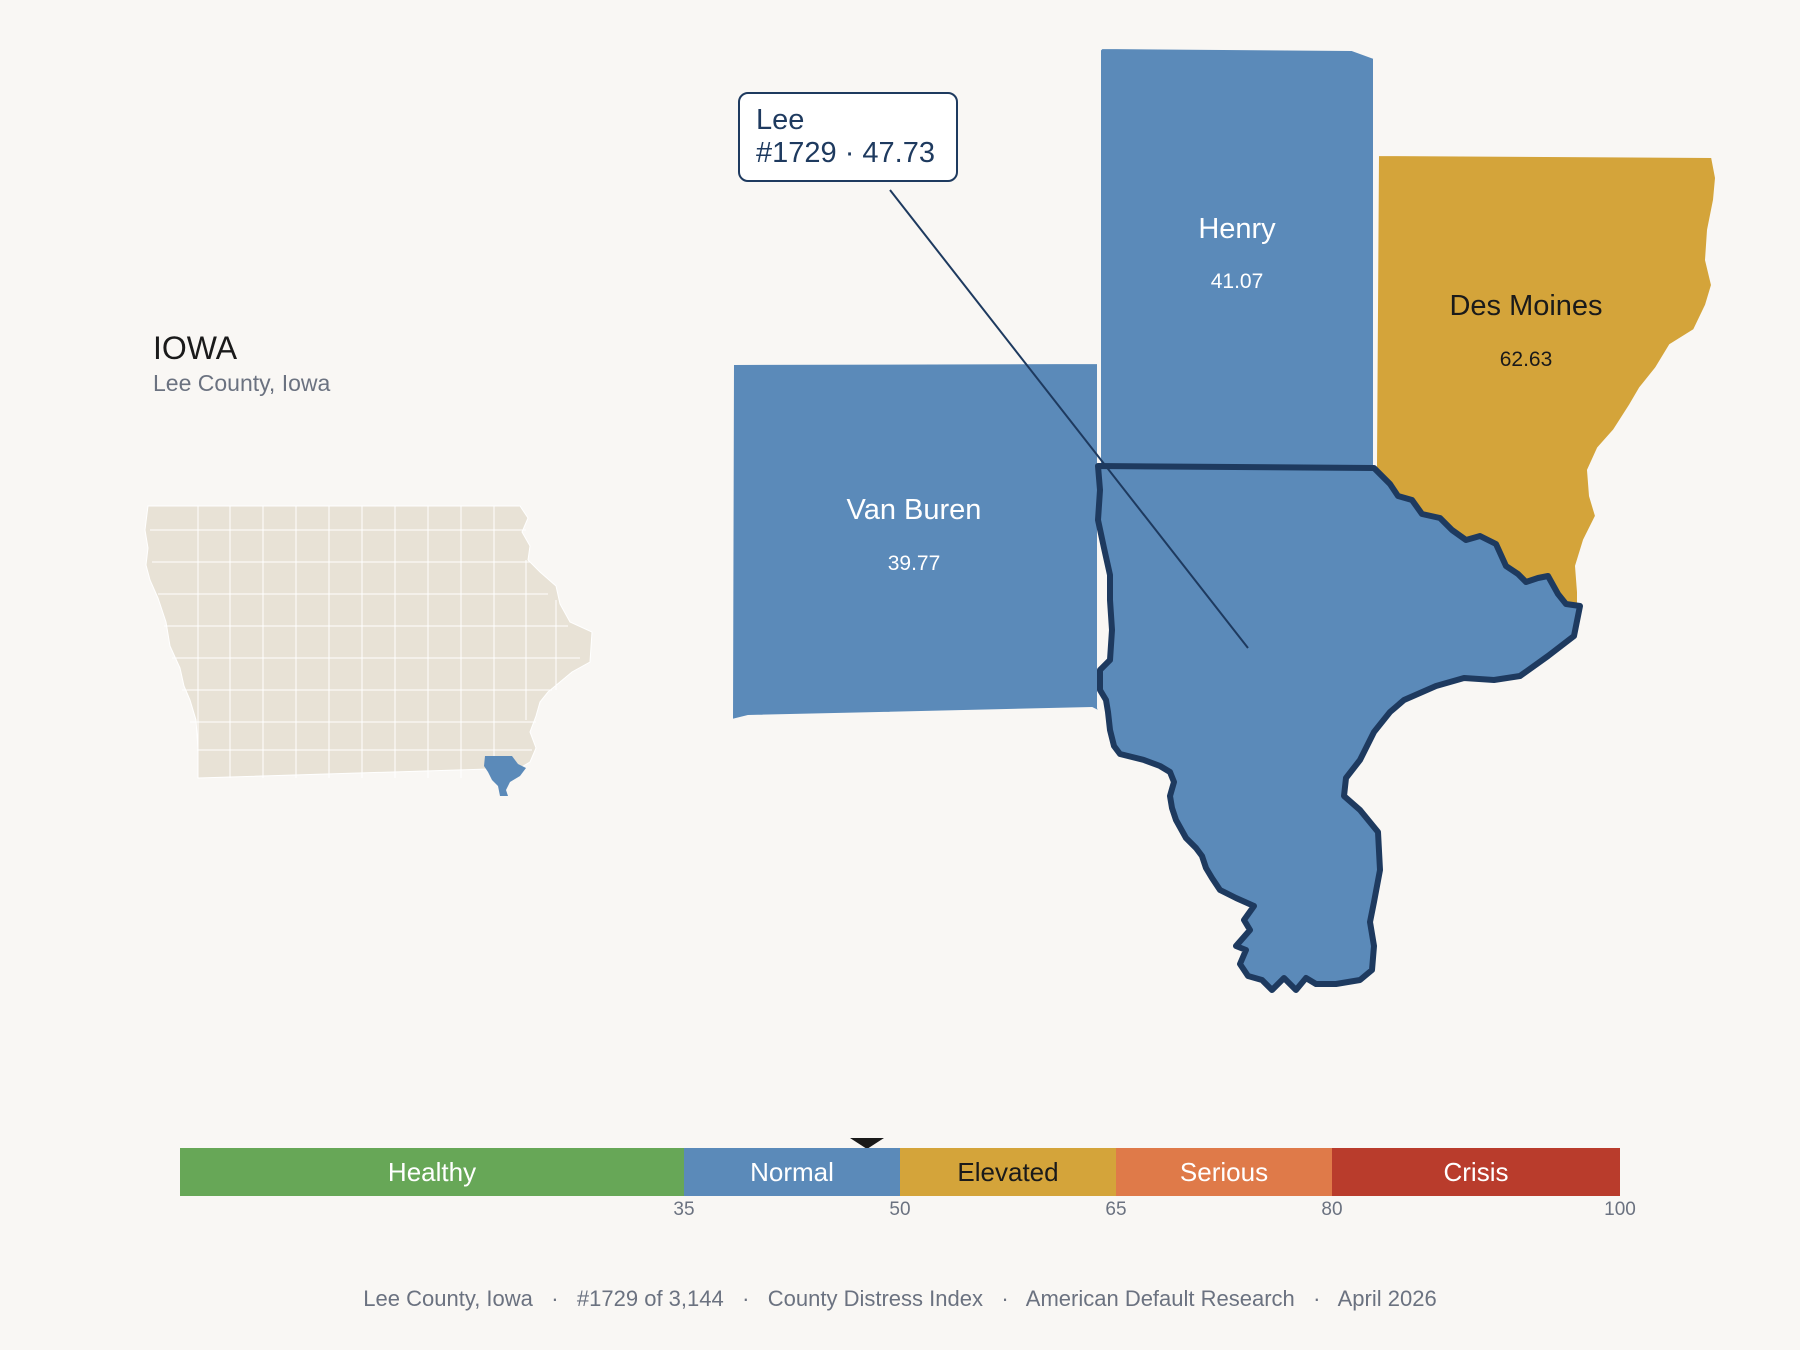 The width and height of the screenshot is (1800, 1350). Describe the element at coordinates (365, 642) in the screenshot. I see `iowa-county-grid` at that location.